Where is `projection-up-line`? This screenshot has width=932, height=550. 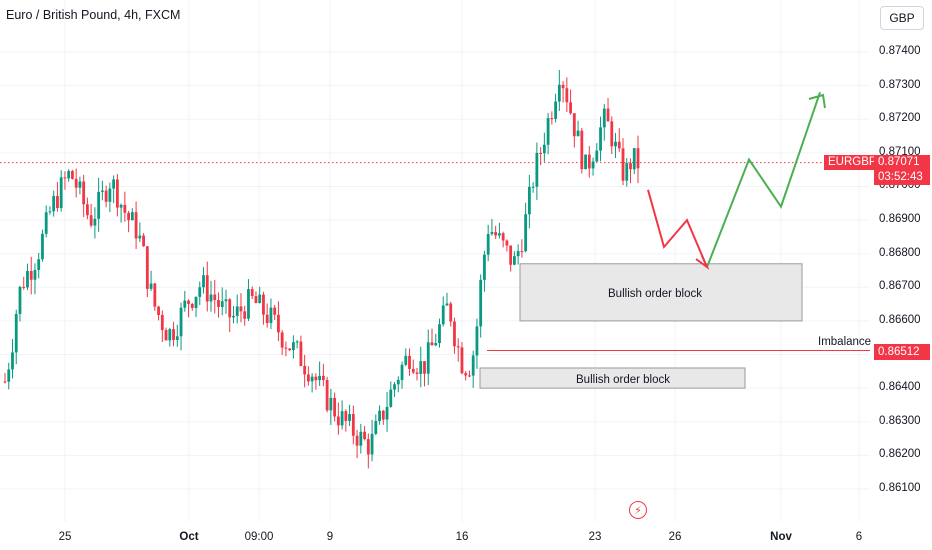 projection-up-line is located at coordinates (763, 180).